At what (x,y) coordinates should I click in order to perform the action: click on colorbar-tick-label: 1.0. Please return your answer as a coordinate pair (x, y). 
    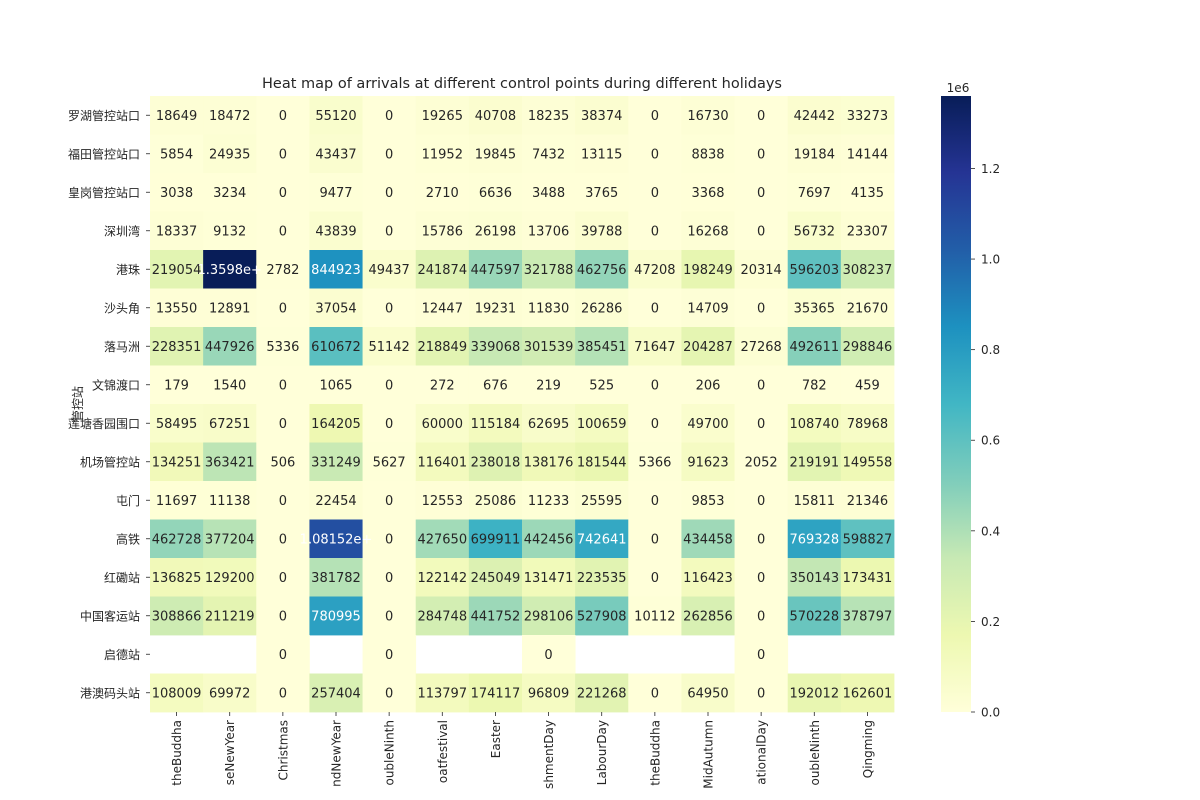
    Looking at the image, I should click on (990, 260).